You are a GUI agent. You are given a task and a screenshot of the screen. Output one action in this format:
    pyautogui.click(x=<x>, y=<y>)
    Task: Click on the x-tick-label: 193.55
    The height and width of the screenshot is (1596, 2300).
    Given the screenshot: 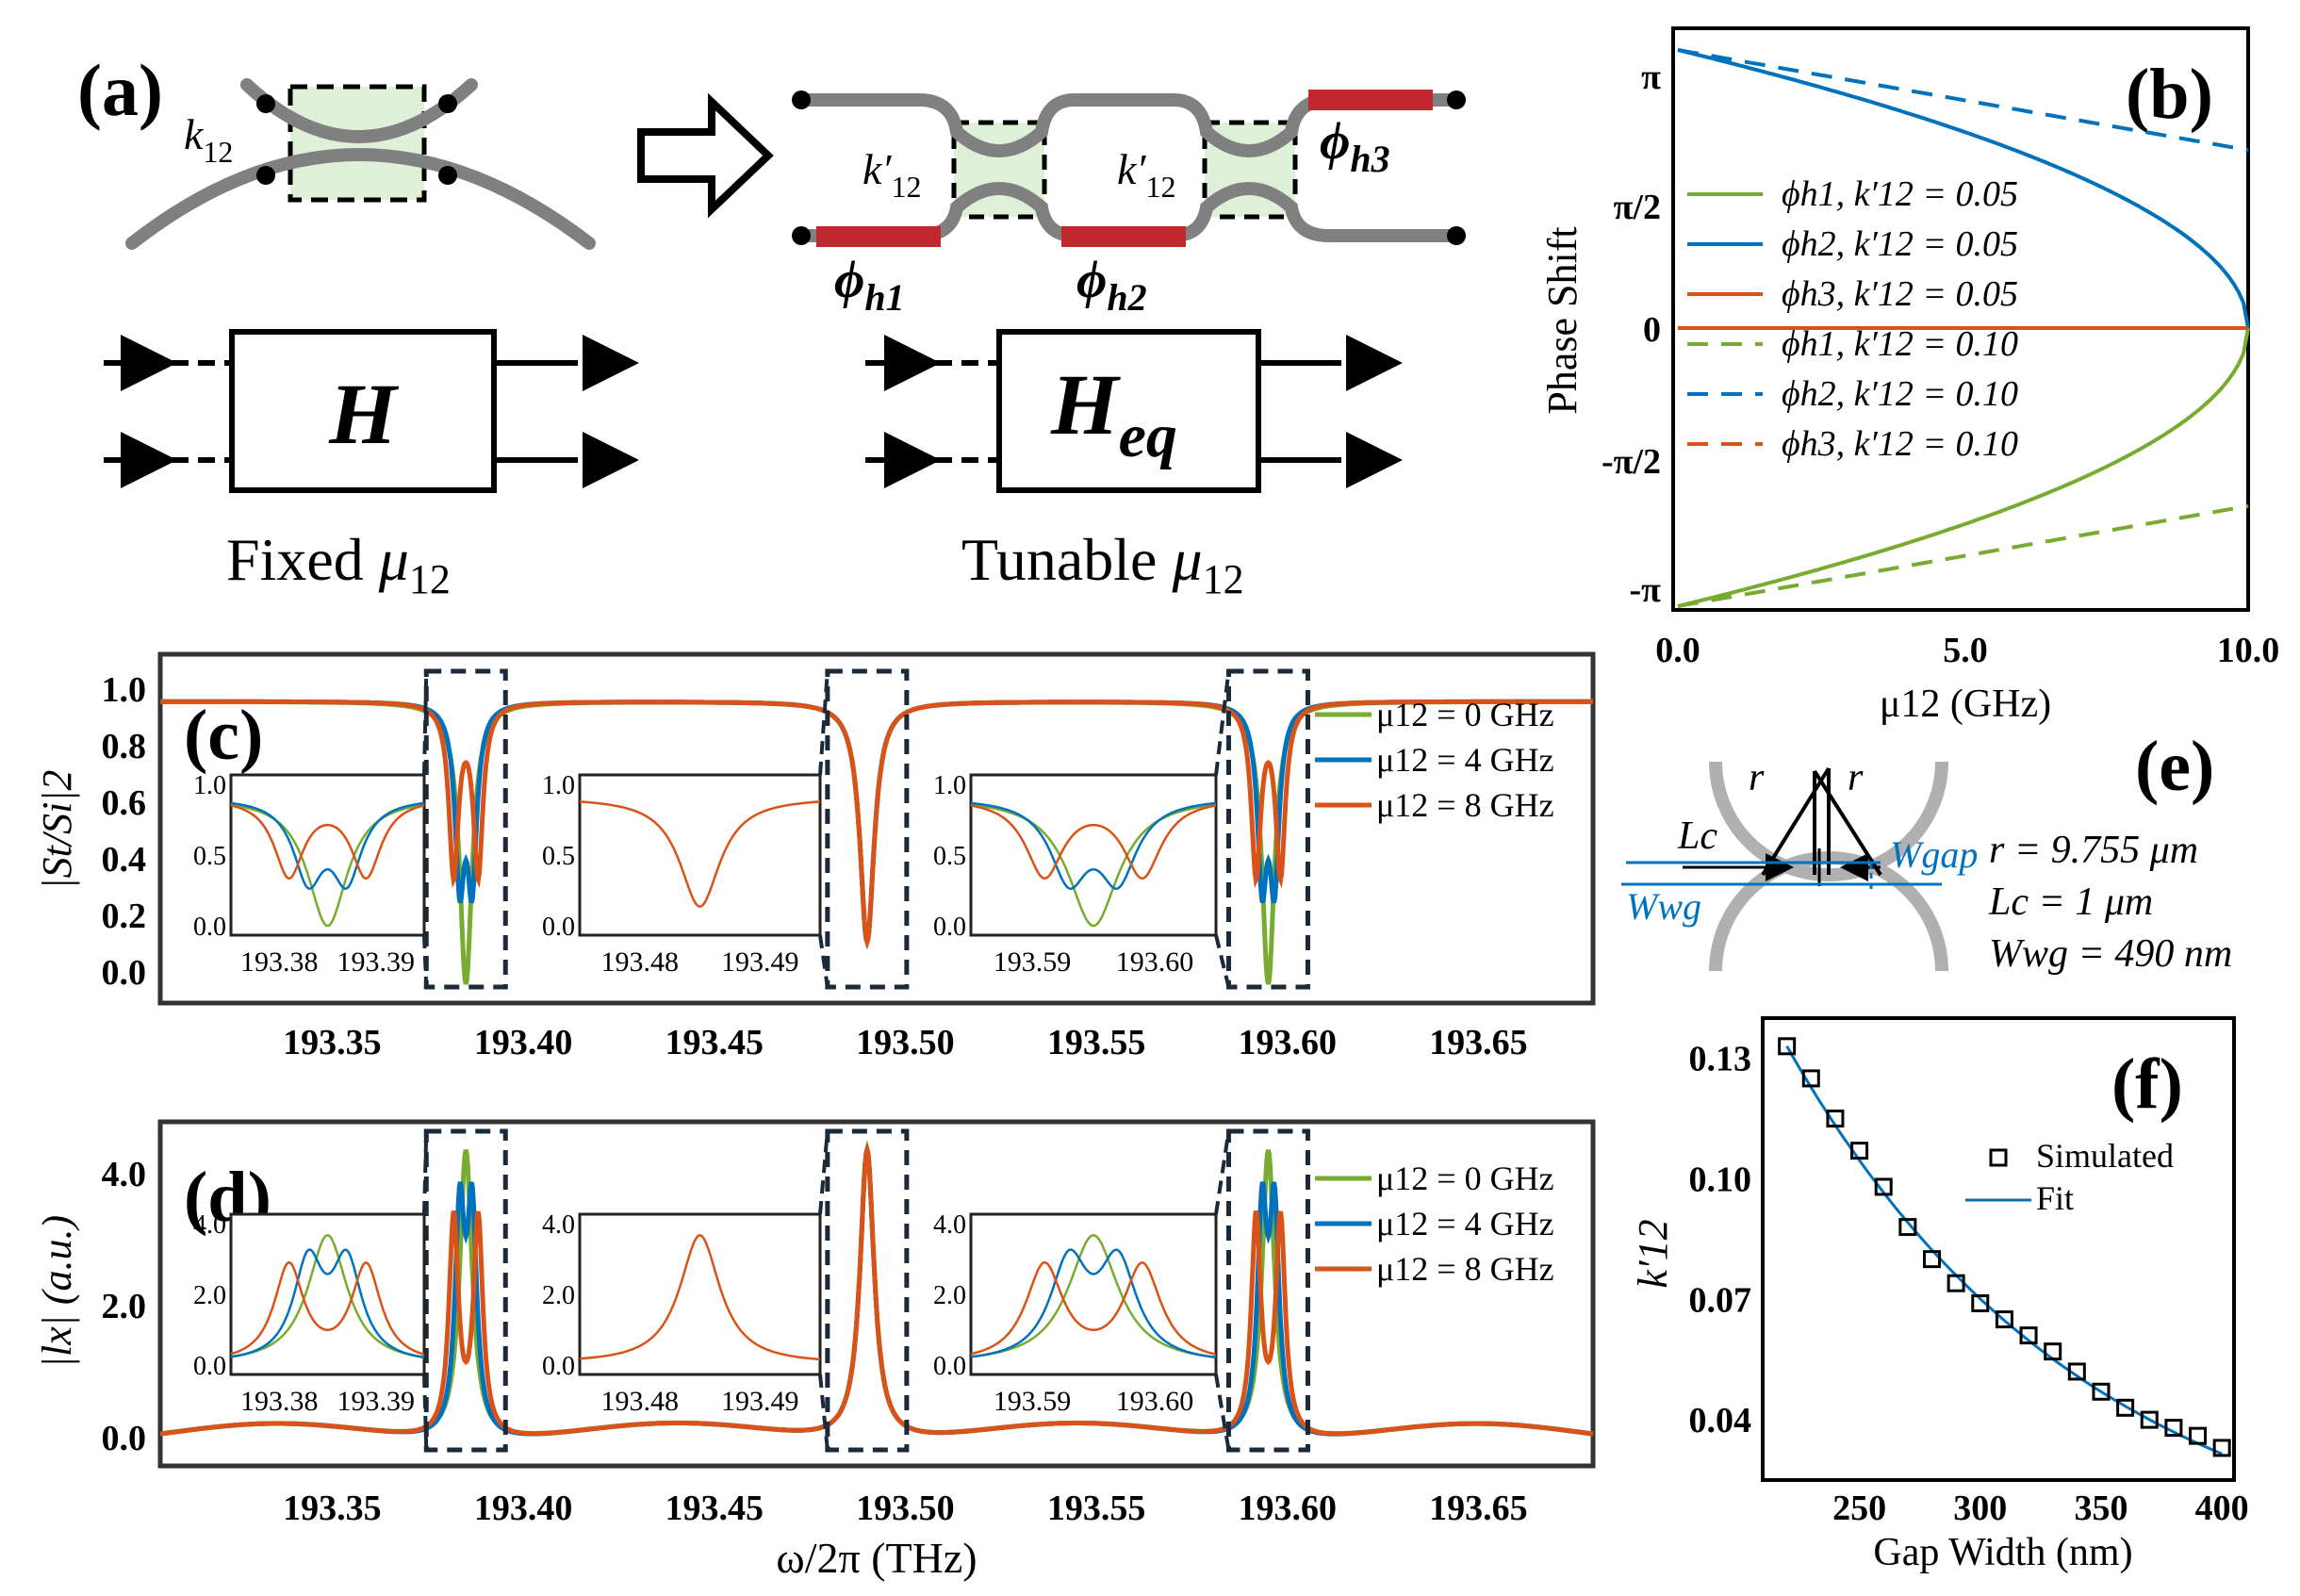 What is the action you would take?
    pyautogui.click(x=1097, y=1508)
    